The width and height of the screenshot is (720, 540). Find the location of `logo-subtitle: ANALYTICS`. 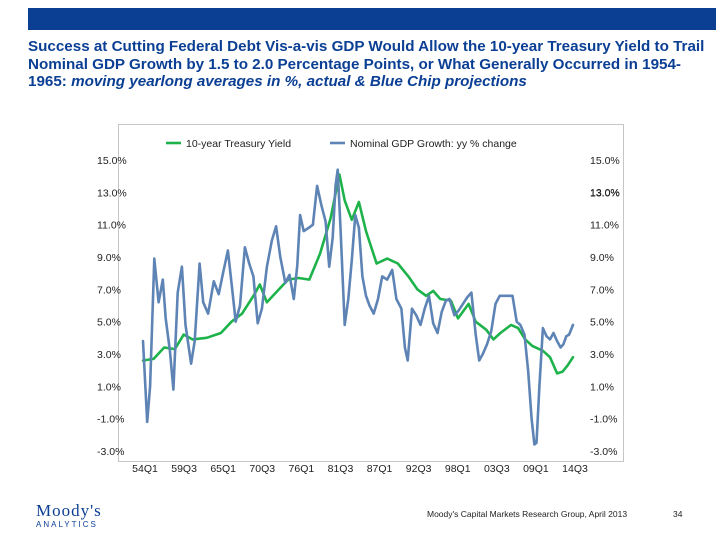

logo-subtitle: ANALYTICS is located at coordinates (67, 524).